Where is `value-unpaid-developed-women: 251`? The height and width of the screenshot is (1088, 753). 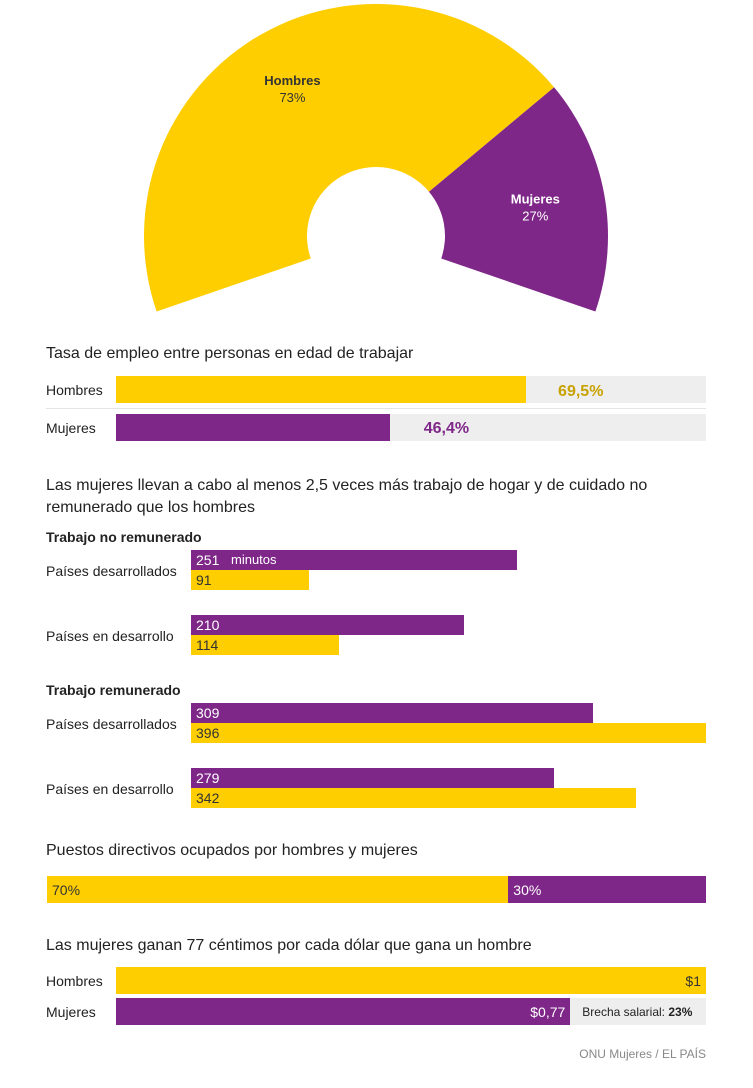
value-unpaid-developed-women: 251 is located at coordinates (208, 560).